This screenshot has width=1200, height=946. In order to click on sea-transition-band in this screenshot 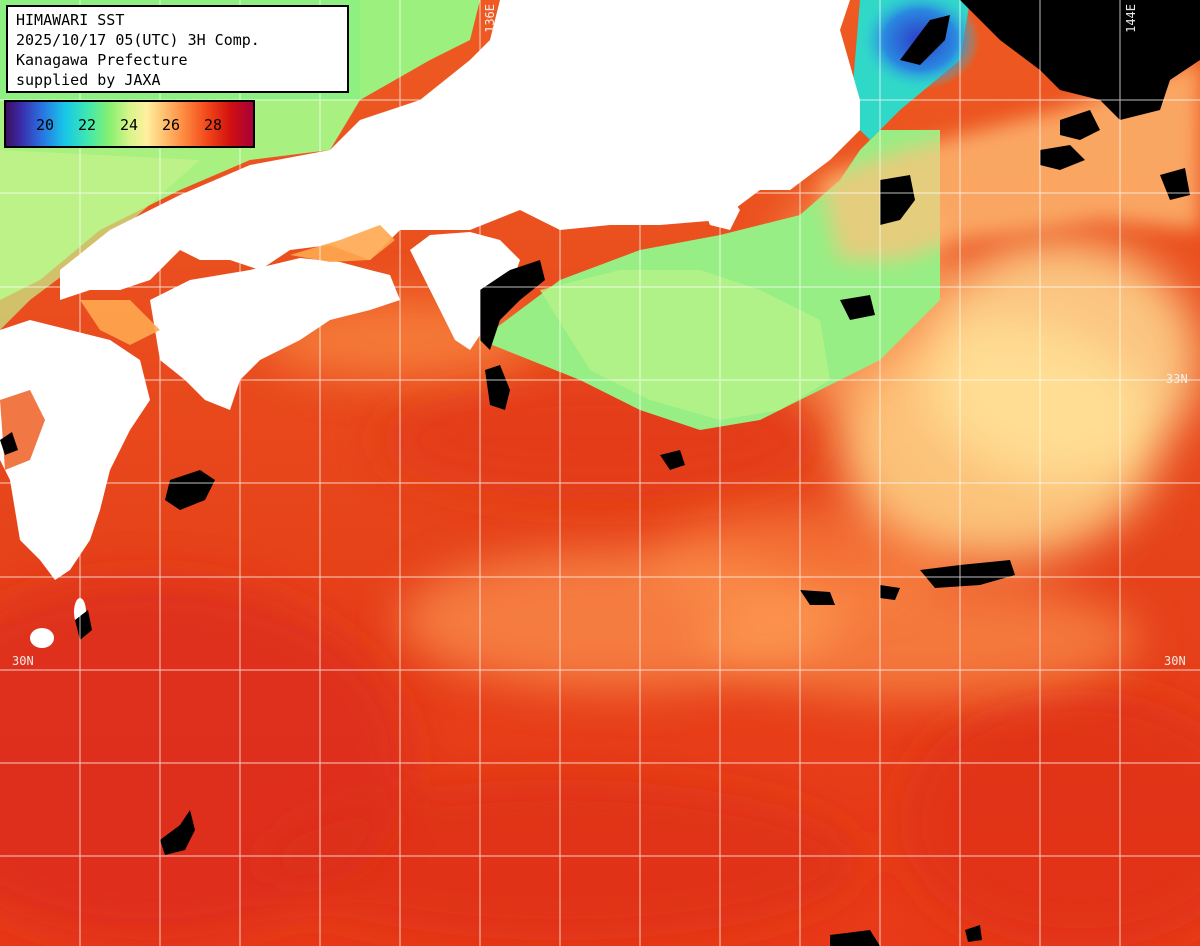, I will do `click(1010, 160)`.